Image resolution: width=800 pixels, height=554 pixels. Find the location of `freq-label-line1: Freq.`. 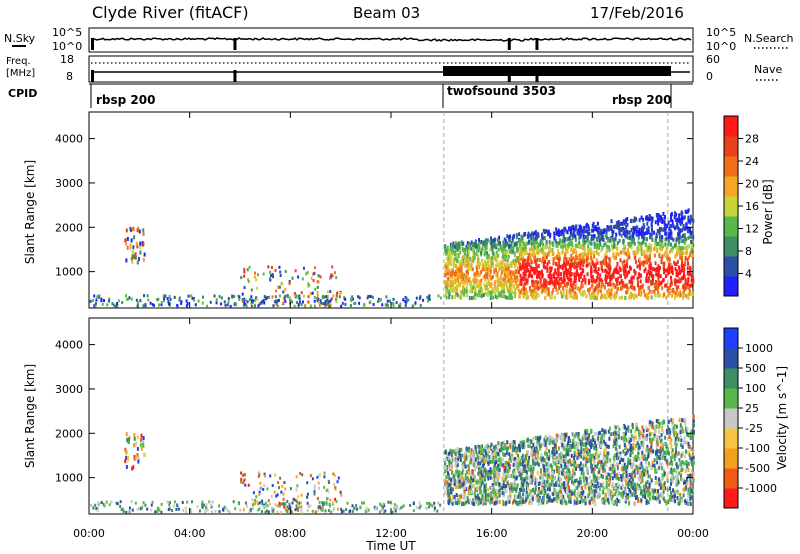

freq-label-line1: Freq. is located at coordinates (18, 61).